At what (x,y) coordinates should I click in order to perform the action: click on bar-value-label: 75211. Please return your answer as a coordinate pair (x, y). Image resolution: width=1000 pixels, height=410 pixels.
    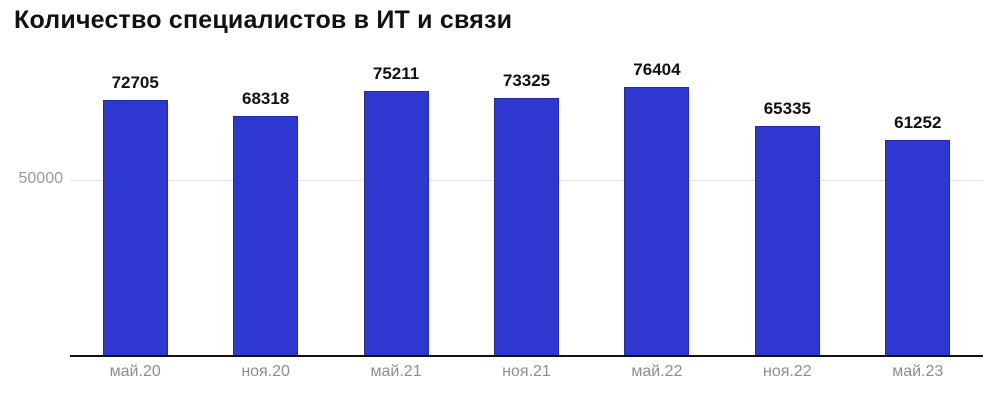
    Looking at the image, I should click on (396, 74).